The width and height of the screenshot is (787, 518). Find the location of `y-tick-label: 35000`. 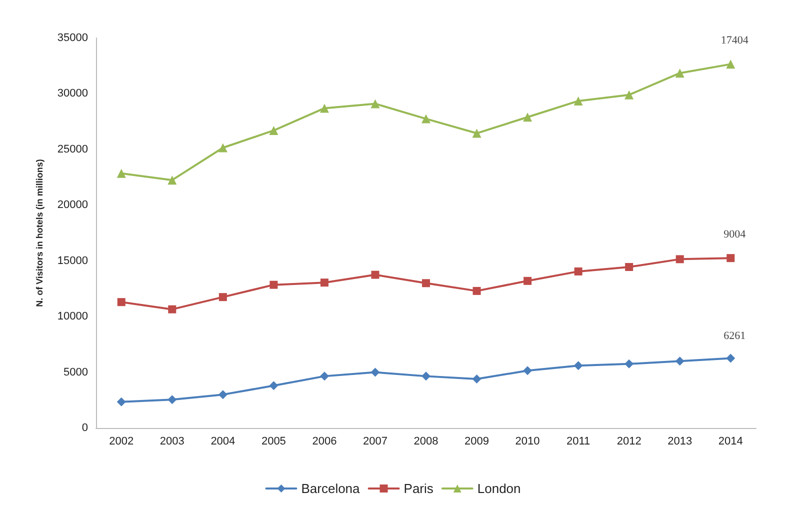

y-tick-label: 35000 is located at coordinates (72, 38).